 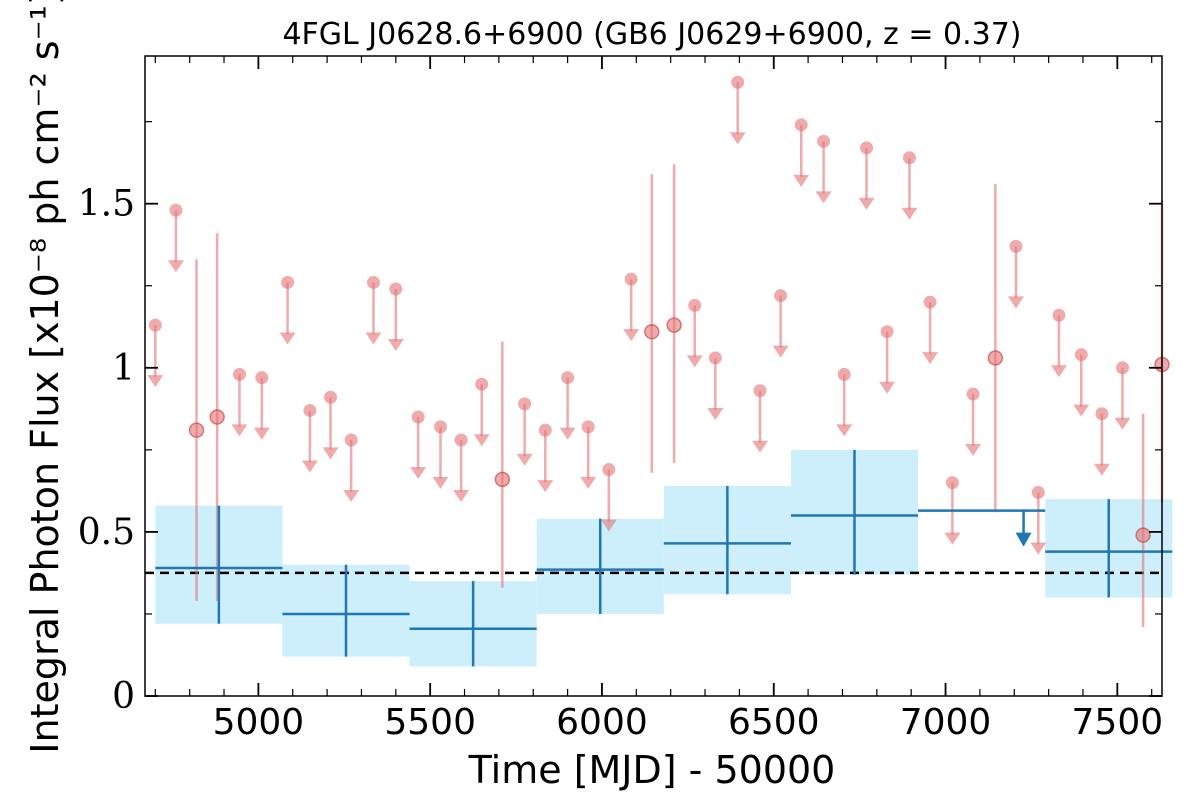 What do you see at coordinates (259, 722) in the screenshot?
I see `x-tick-label: 5000` at bounding box center [259, 722].